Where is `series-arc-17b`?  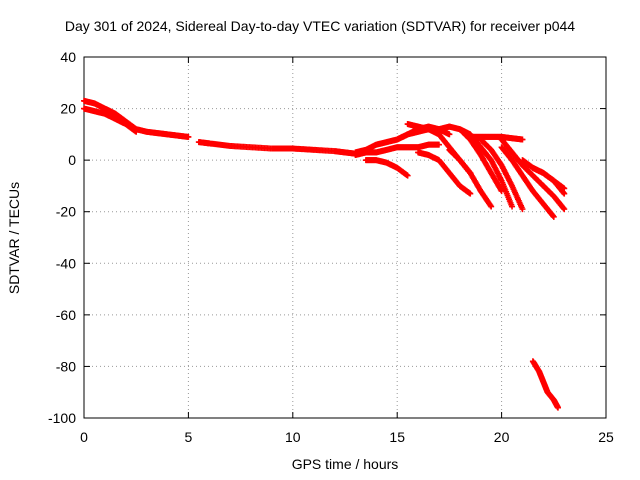
series-arc-17b is located at coordinates (470, 178).